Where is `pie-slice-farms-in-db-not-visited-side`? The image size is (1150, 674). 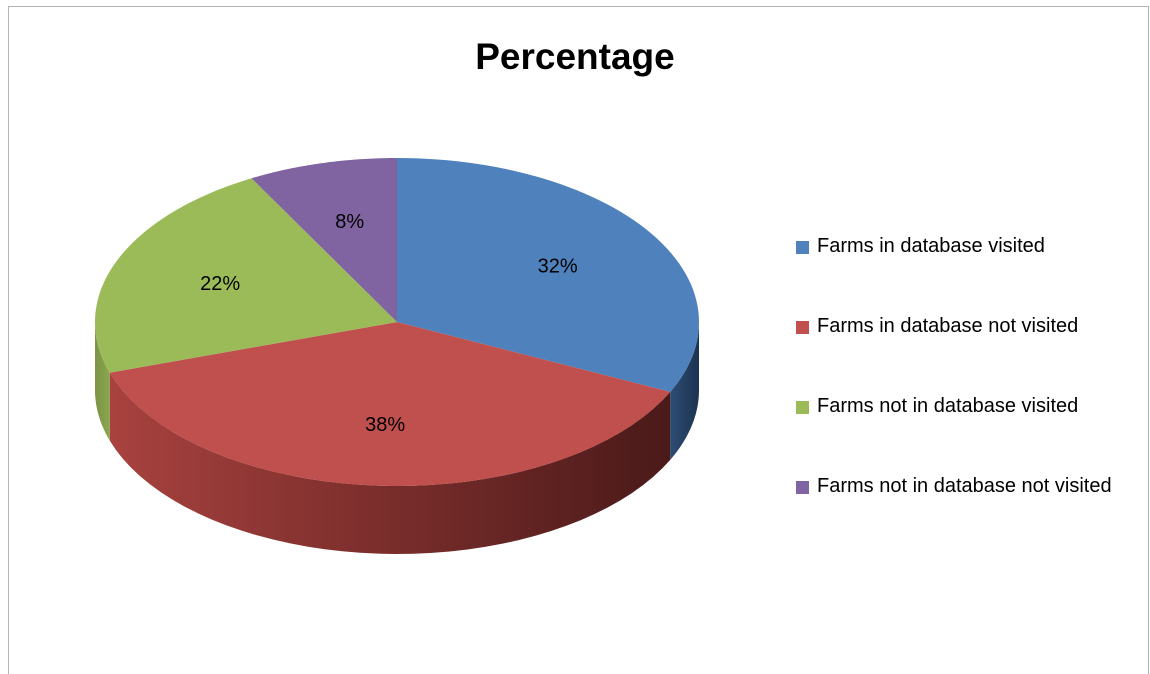
pie-slice-farms-in-db-not-visited-side is located at coordinates (390, 463).